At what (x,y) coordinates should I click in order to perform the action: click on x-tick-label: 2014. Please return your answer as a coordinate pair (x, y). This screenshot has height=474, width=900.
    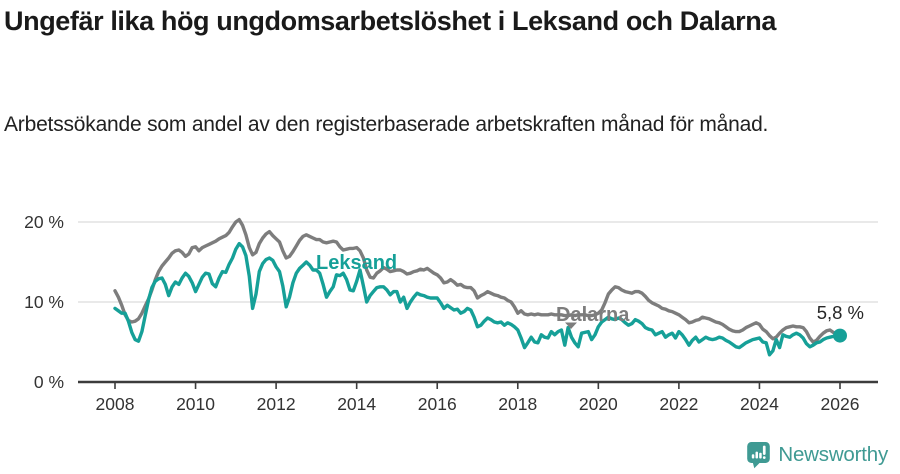
    Looking at the image, I should click on (356, 404).